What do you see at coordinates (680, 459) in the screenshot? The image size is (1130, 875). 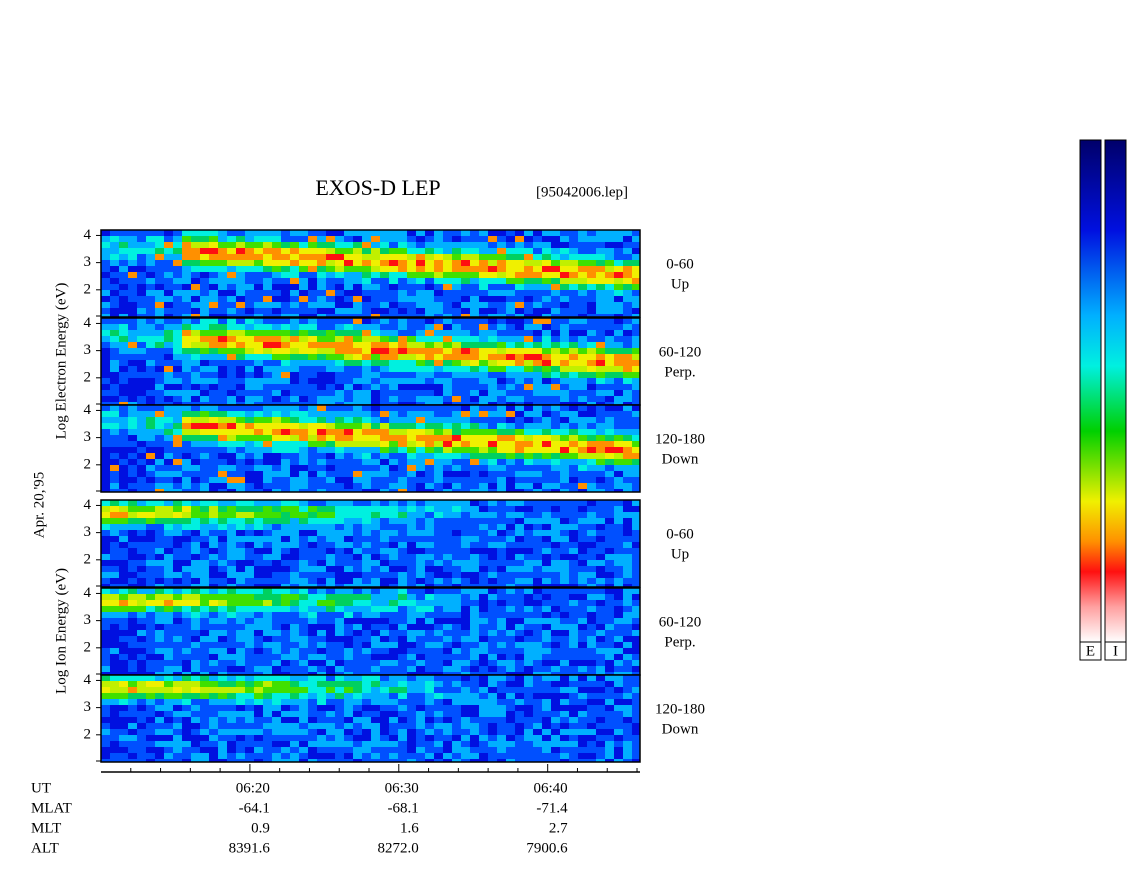 I see `panel-direction: Down` at bounding box center [680, 459].